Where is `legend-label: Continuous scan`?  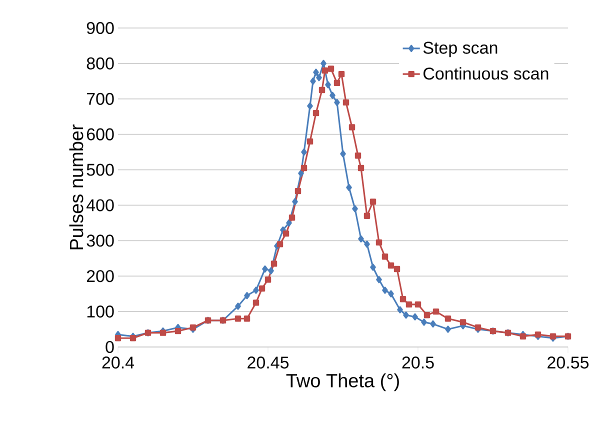 legend-label: Continuous scan is located at coordinates (486, 73).